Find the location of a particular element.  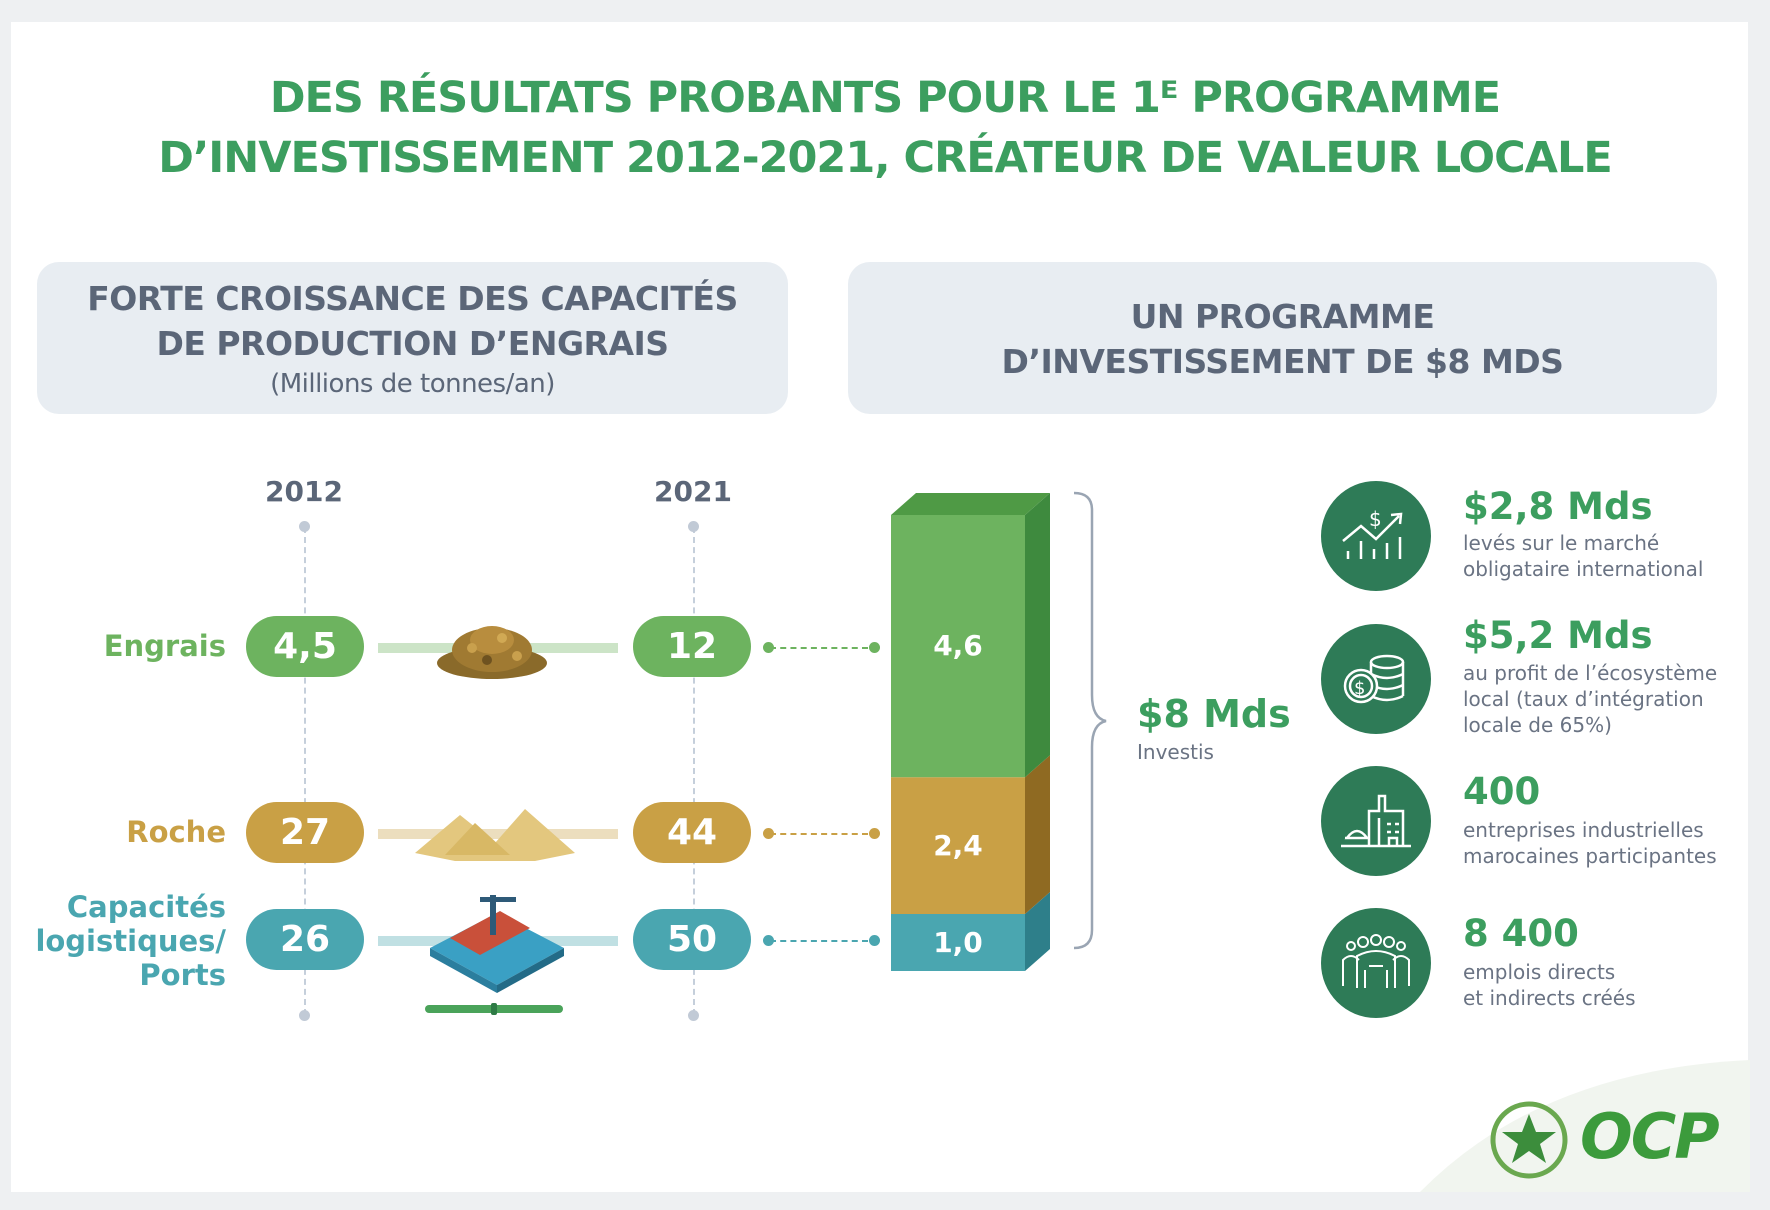

left-header-line-2: DE PRODUCTION D’ENGRAIS is located at coordinates (412, 343).